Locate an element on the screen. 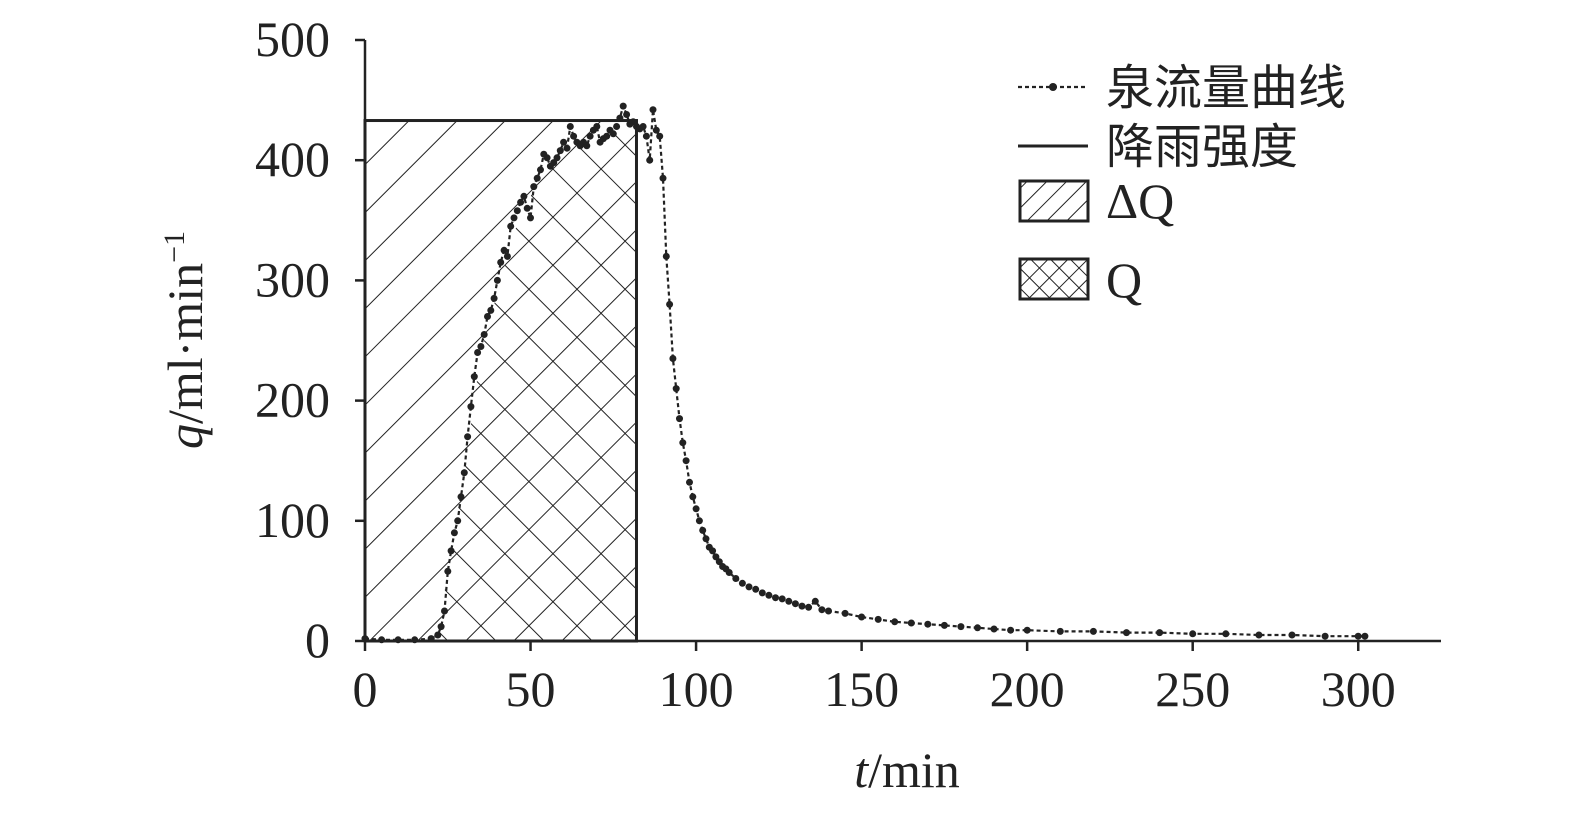 This screenshot has height=815, width=1575. y-axis-unit: /ml·min is located at coordinates (185, 343).